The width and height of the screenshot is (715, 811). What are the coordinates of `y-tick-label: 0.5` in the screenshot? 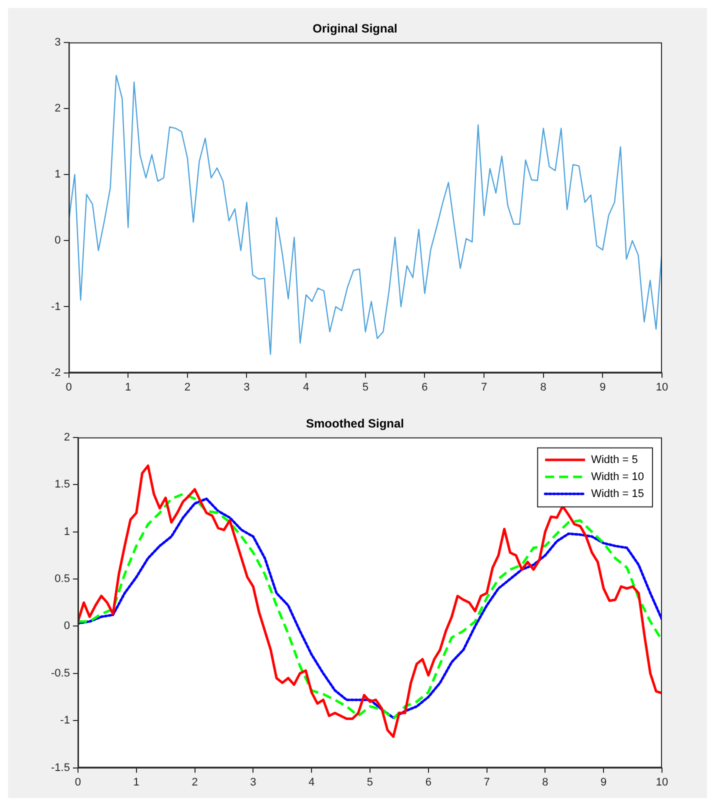 It's located at (62, 579).